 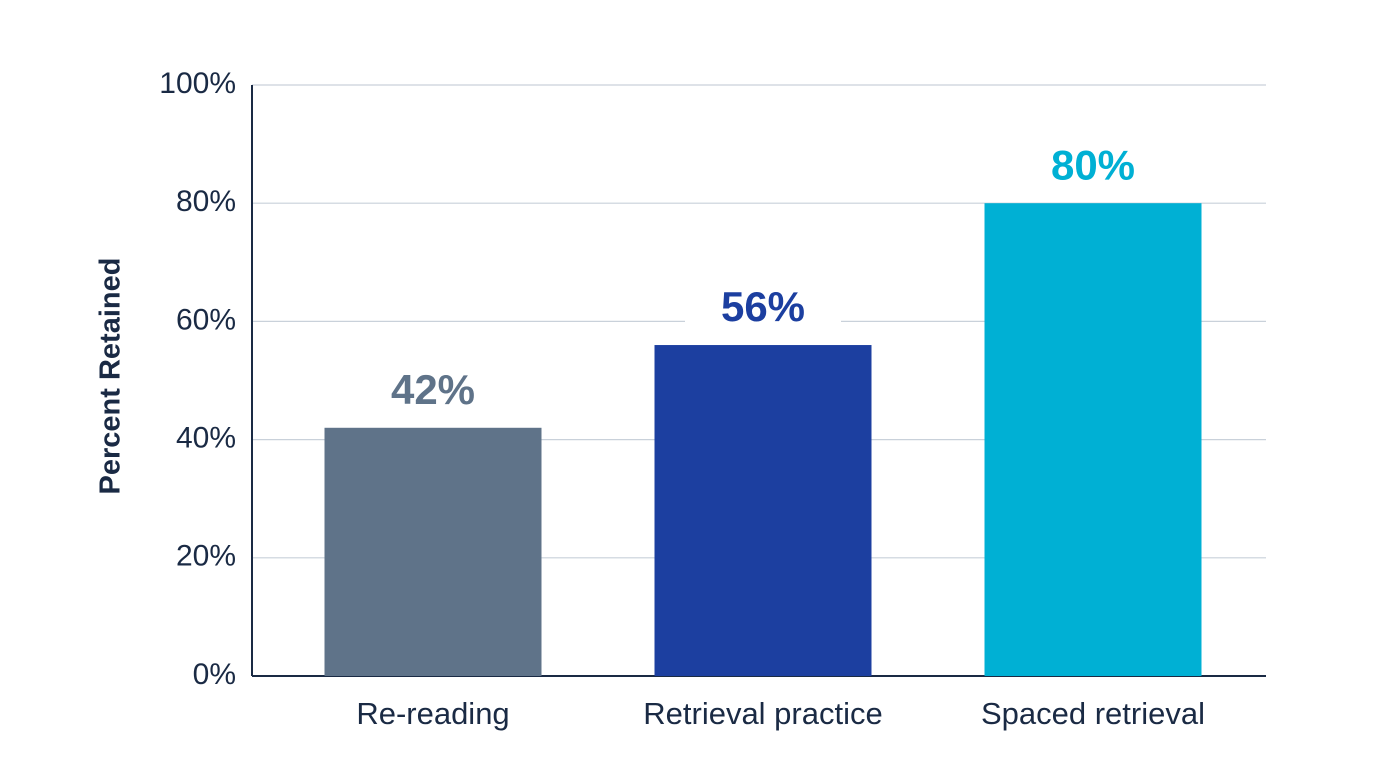 I want to click on y-tick-label: 100%, so click(x=197, y=83).